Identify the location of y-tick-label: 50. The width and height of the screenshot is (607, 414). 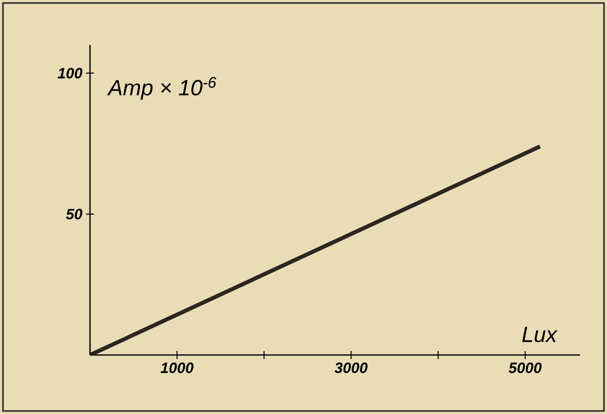
(74, 214).